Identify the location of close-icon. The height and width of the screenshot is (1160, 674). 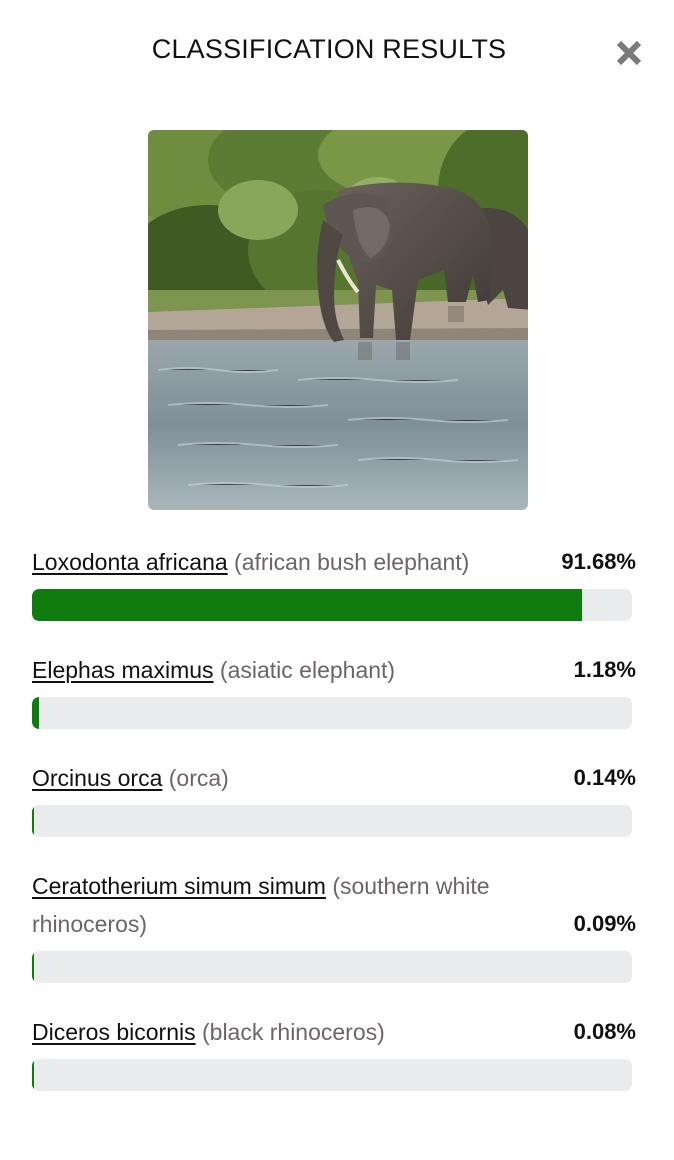
(629, 53).